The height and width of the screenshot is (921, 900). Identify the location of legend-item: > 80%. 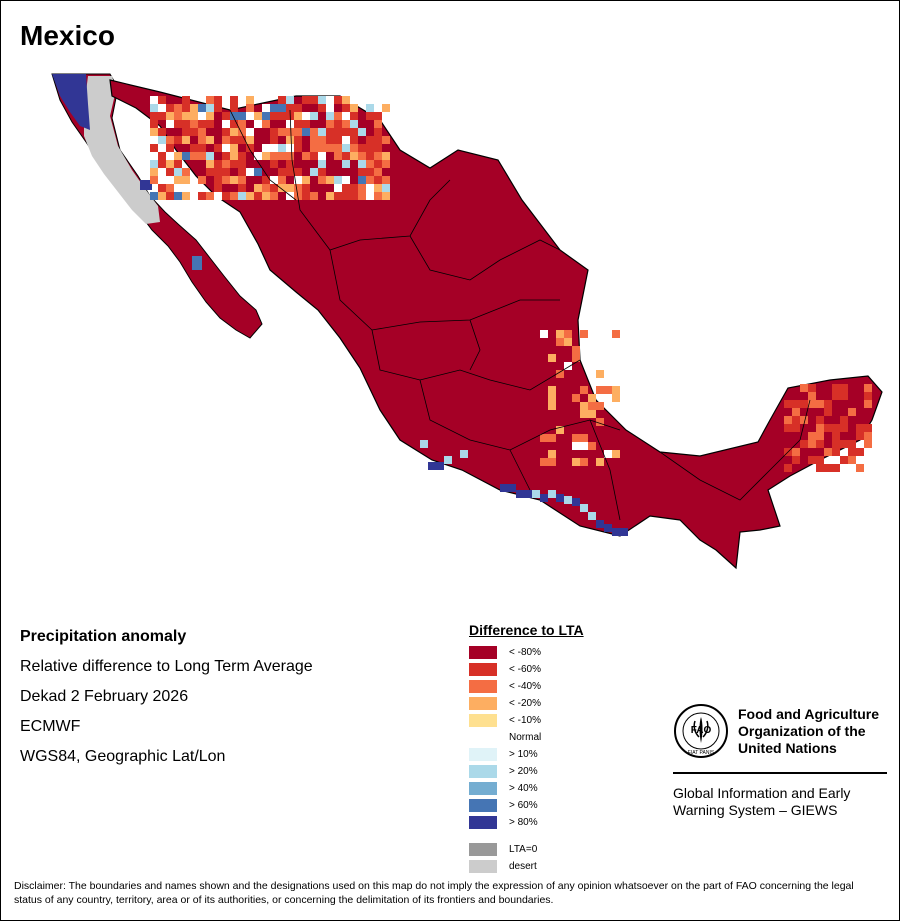
(526, 822).